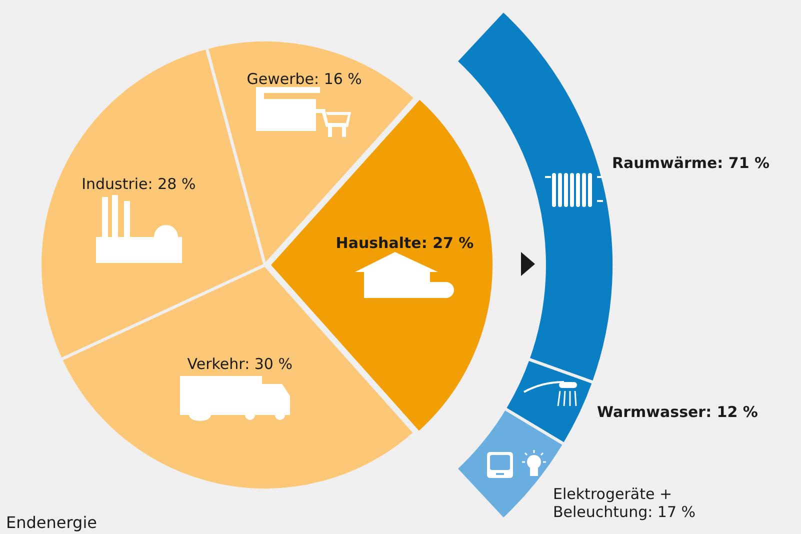 This screenshot has width=801, height=534. Describe the element at coordinates (405, 243) in the screenshot. I see `slice-label: Haushalte: 27 %` at that location.